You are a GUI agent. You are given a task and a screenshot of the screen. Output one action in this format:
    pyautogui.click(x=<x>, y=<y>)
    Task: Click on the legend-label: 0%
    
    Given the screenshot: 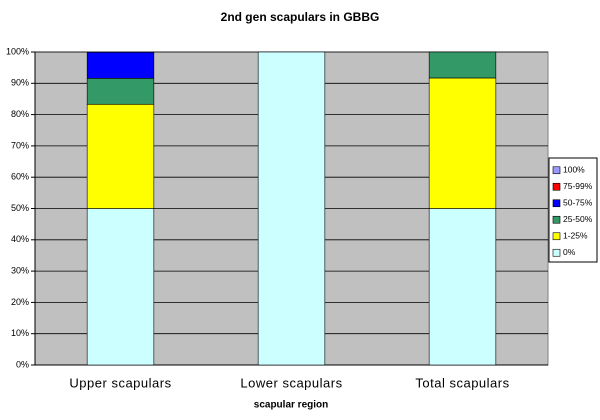 What is the action you would take?
    pyautogui.click(x=569, y=252)
    